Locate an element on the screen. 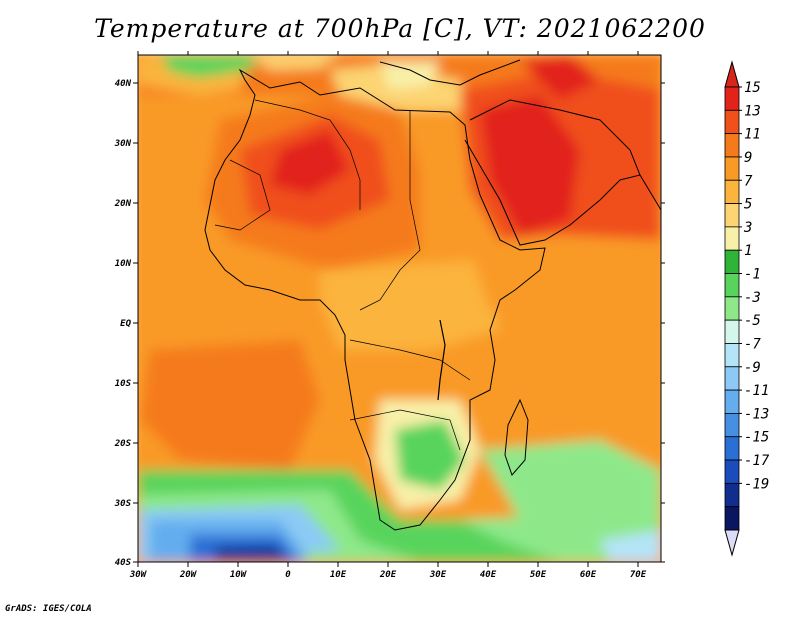  borders-central is located at coordinates (410, 360).